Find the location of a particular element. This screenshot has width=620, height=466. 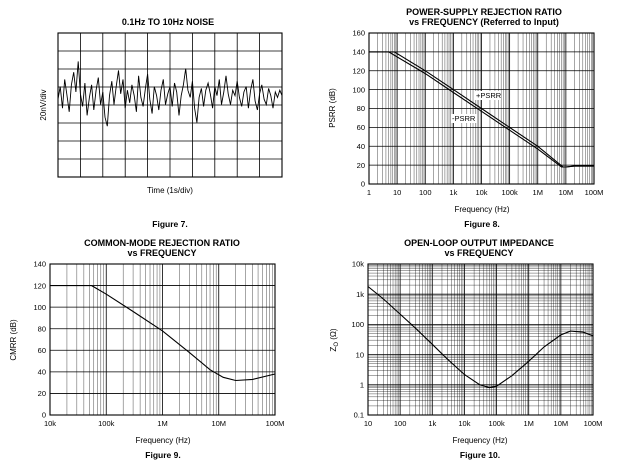

psrr-minus-series is located at coordinates (481, 109).